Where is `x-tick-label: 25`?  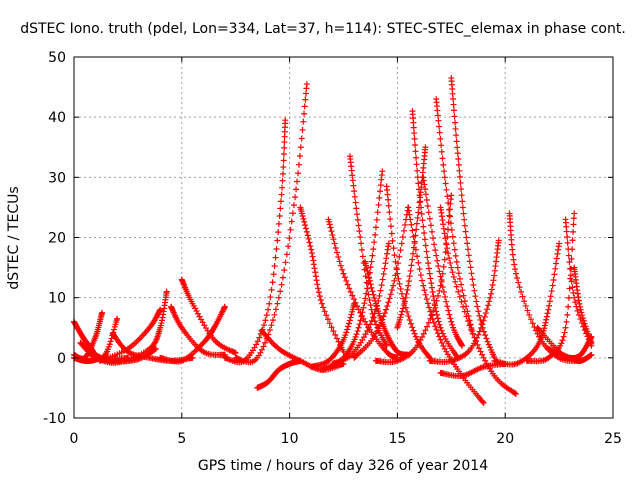
x-tick-label: 25 is located at coordinates (613, 439).